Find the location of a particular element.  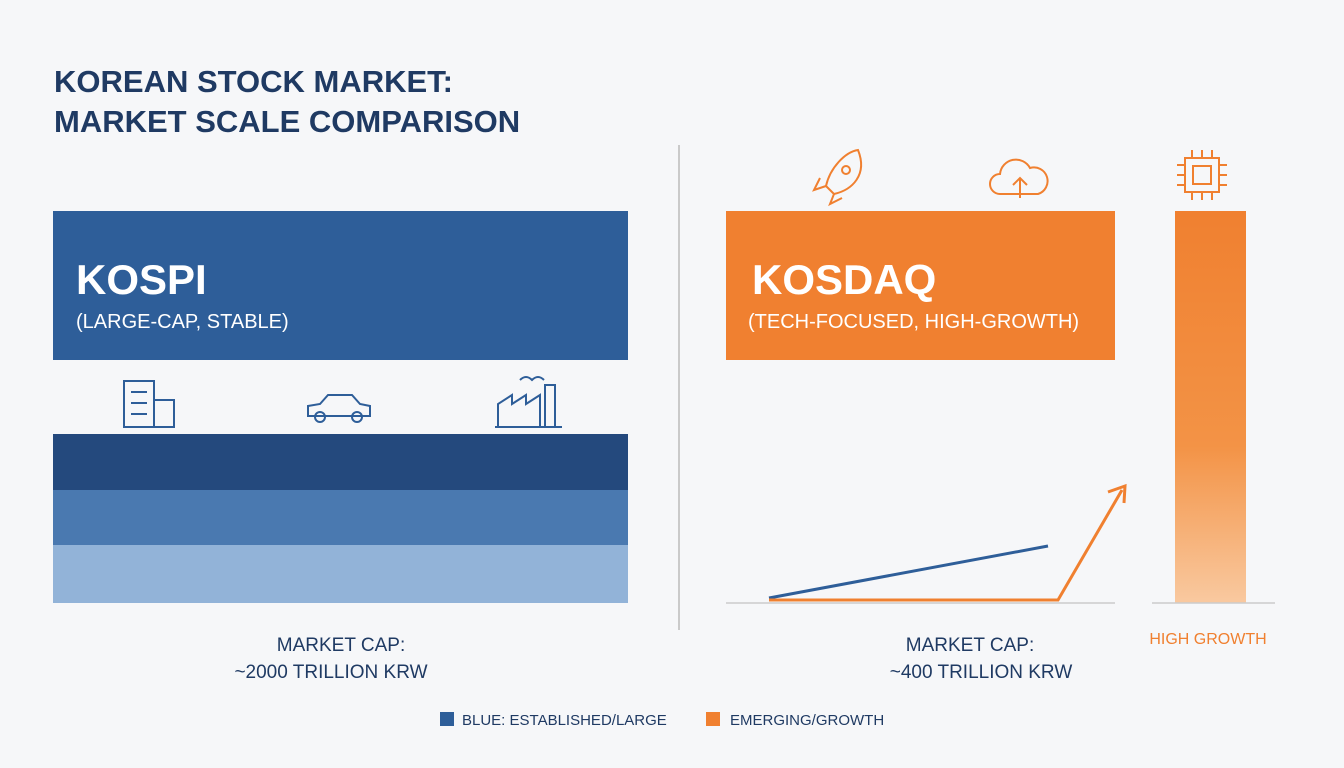

panel-name: KOSPI is located at coordinates (141, 279).